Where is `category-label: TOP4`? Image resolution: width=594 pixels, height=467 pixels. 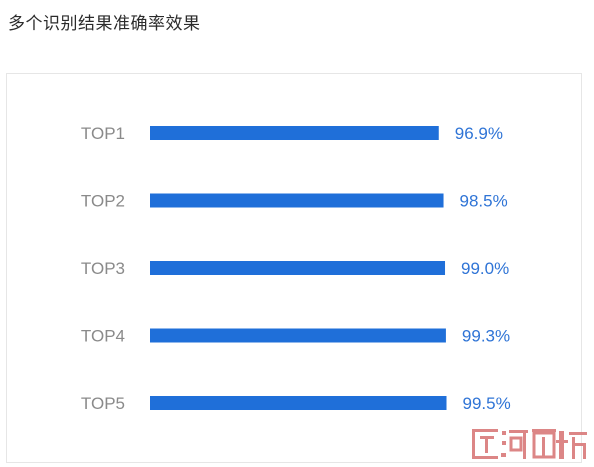
category-label: TOP4 is located at coordinates (103, 336).